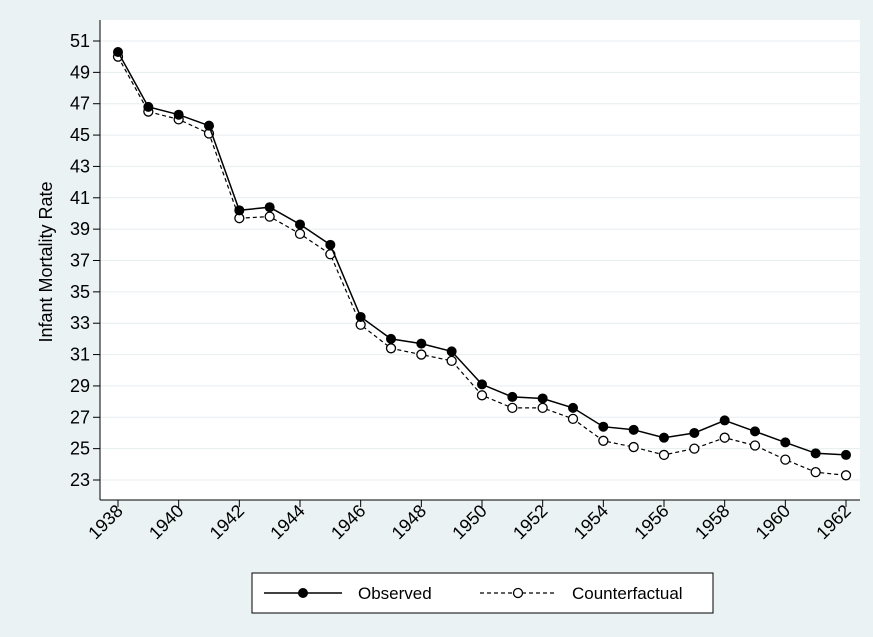 The height and width of the screenshot is (637, 873). What do you see at coordinates (482, 593) in the screenshot?
I see `legend: Observed Counterfactual` at bounding box center [482, 593].